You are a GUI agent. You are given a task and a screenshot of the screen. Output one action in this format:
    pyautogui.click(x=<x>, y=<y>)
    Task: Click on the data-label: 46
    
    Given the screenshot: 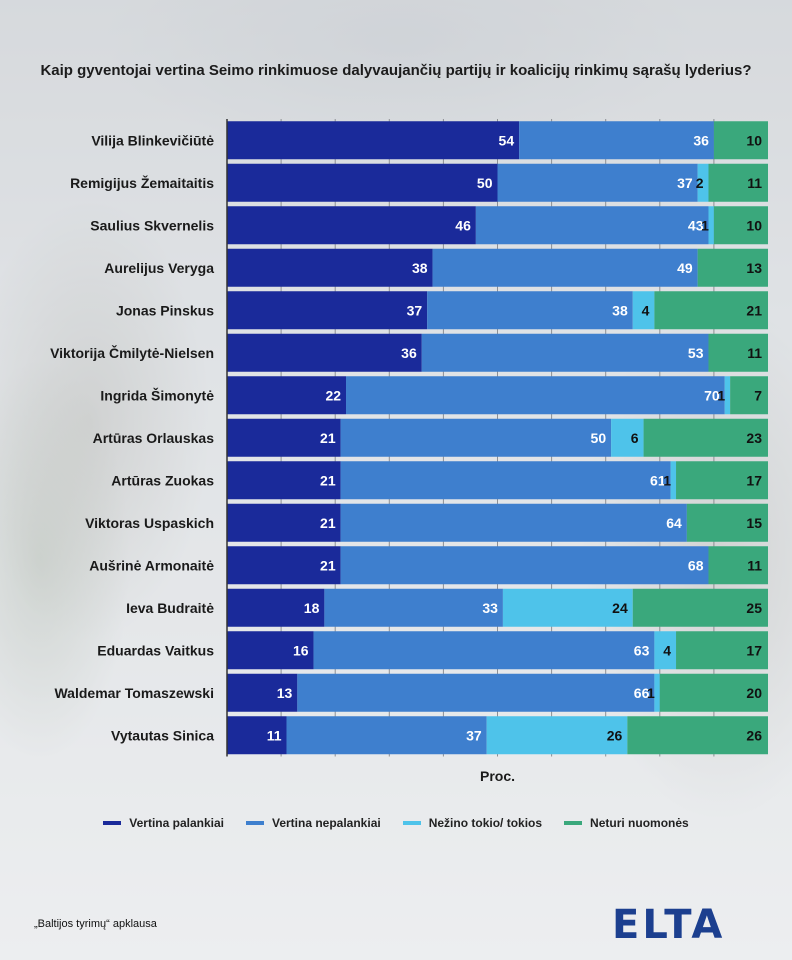 What is the action you would take?
    pyautogui.click(x=463, y=225)
    